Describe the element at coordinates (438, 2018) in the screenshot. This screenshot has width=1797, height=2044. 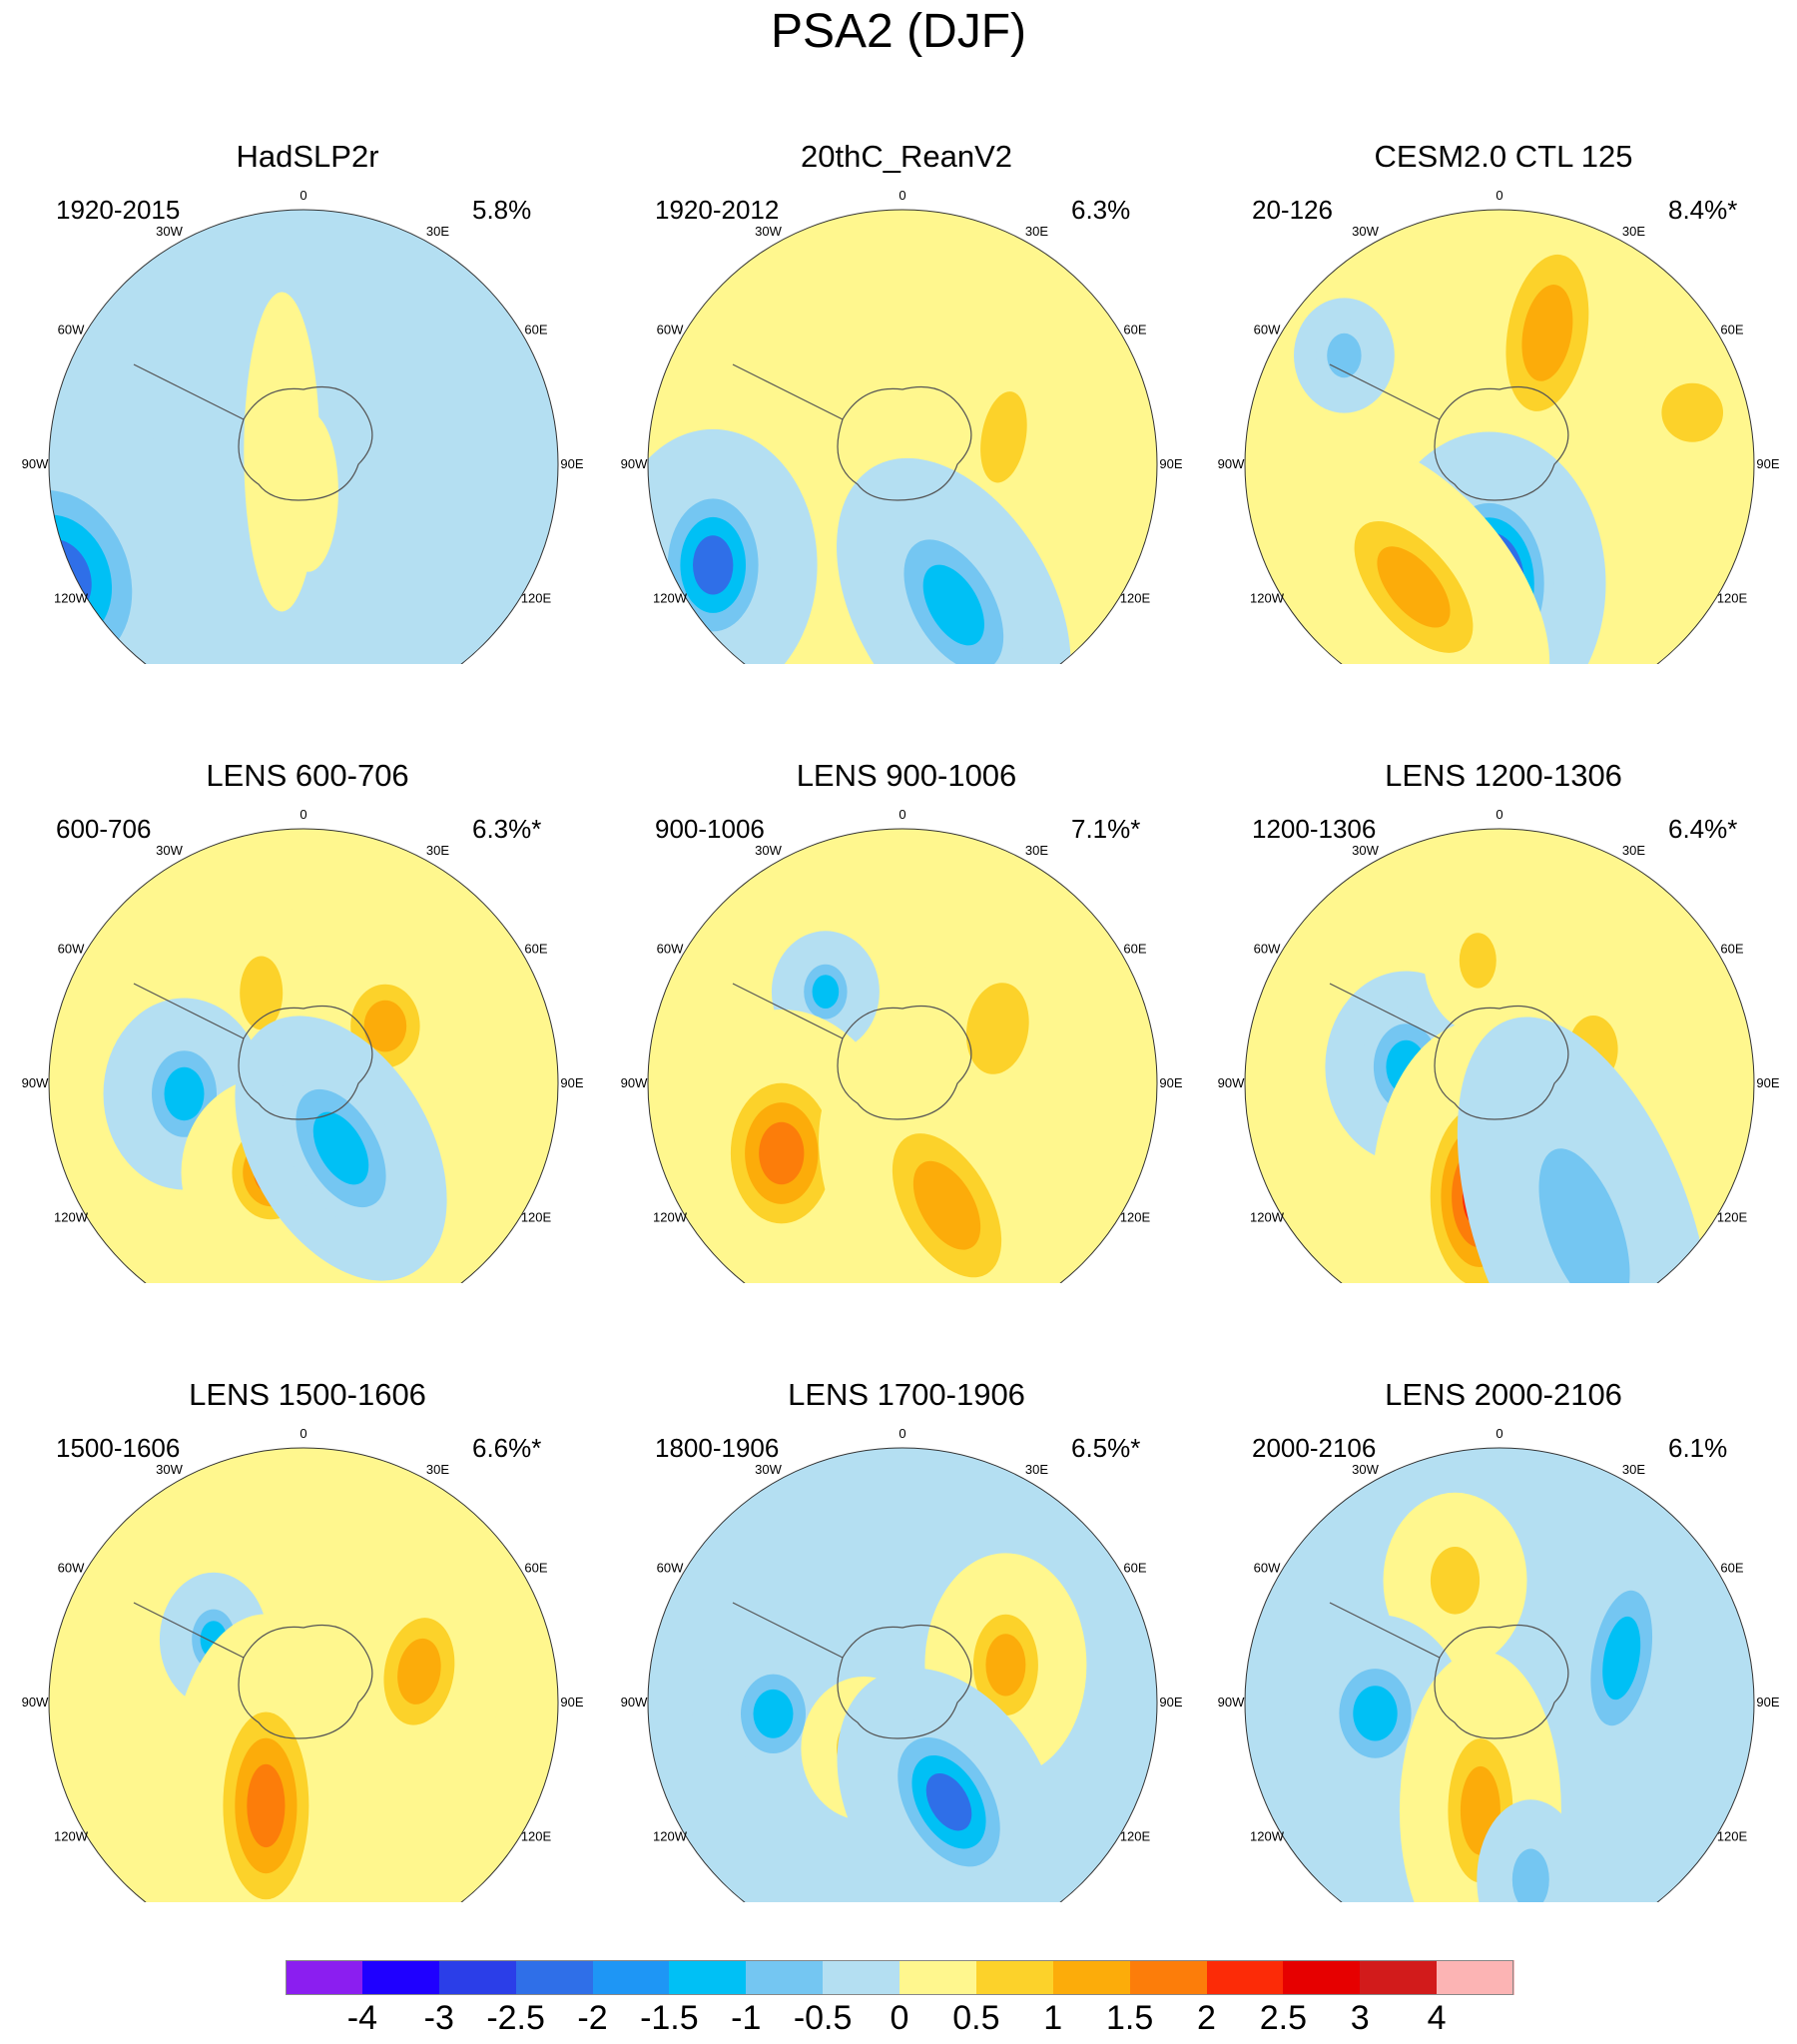
I see `colorbar-label: -3` at that location.